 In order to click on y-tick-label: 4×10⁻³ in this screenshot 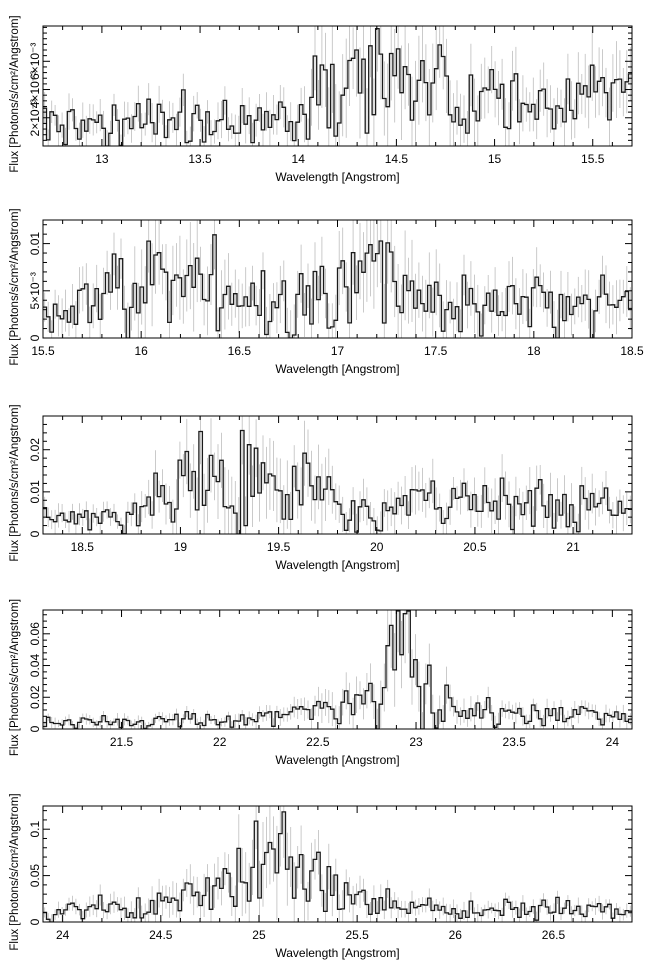, I will do `click(35, 89)`.